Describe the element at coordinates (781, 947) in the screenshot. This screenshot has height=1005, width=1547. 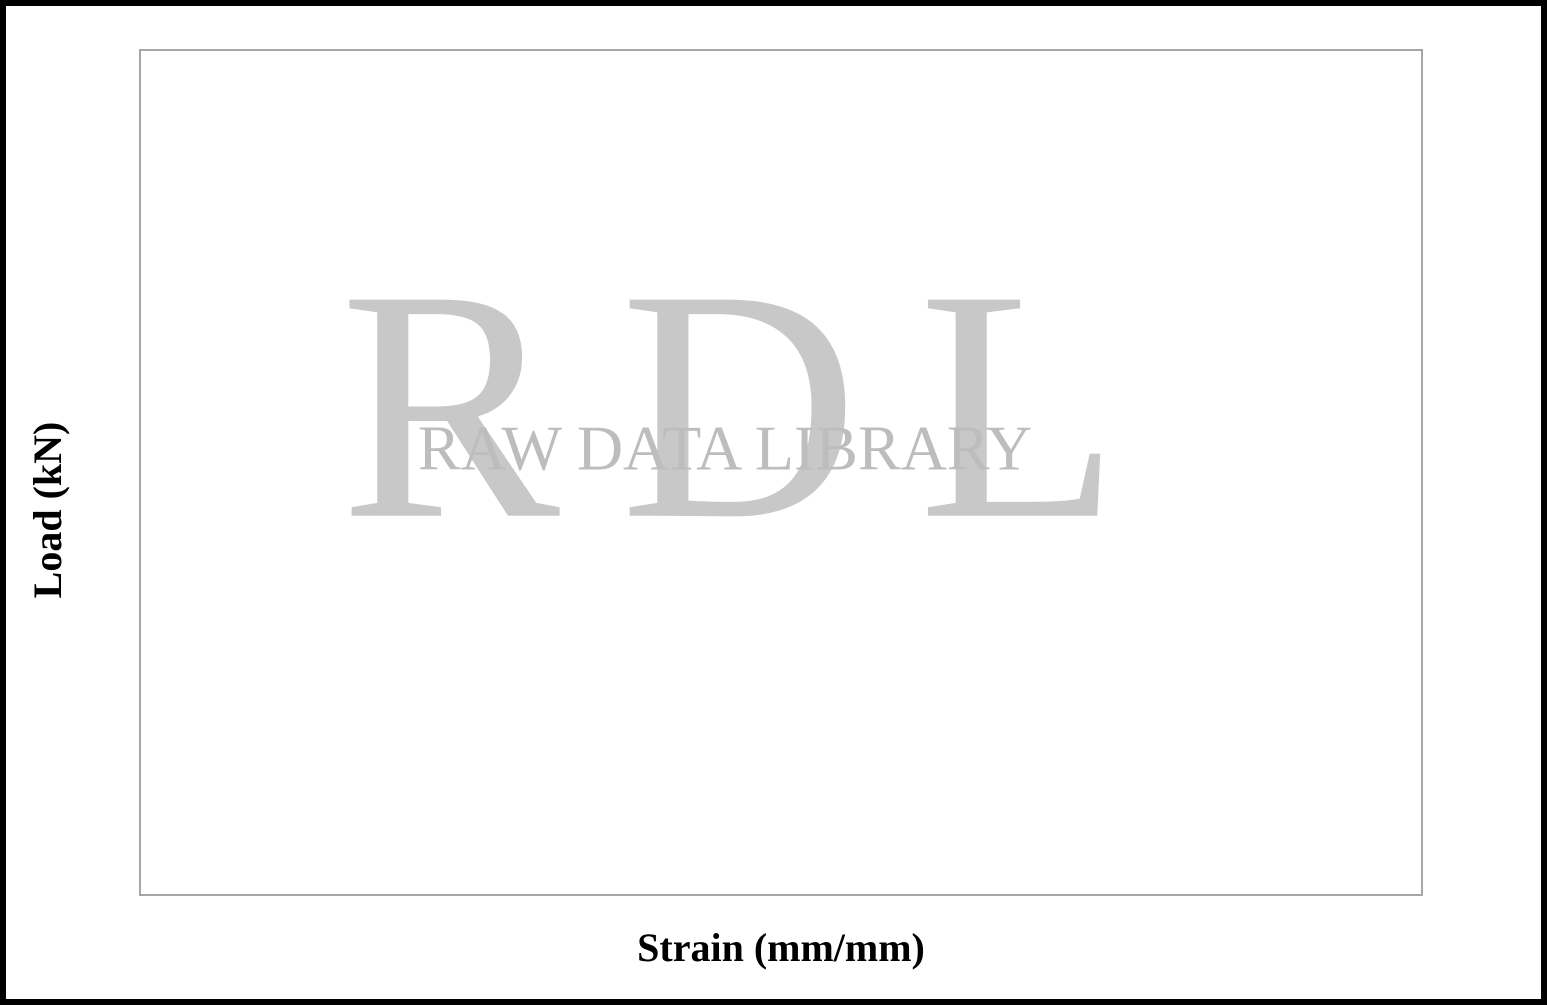
I see `x-axis-title: Strain (mm/mm)` at that location.